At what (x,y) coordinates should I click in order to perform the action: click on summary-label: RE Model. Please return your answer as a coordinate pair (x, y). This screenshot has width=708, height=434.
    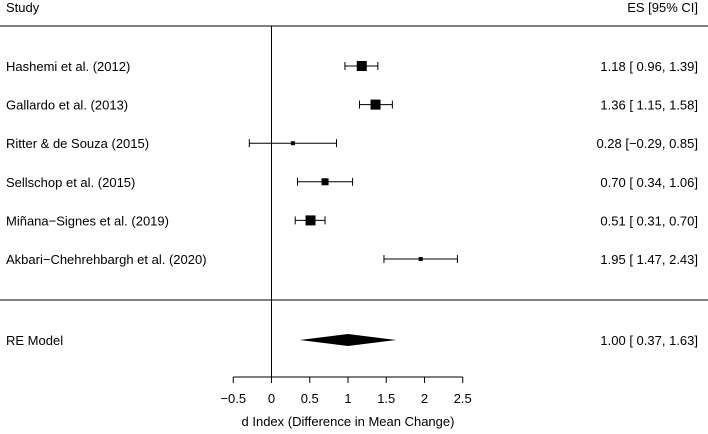
    Looking at the image, I should click on (34, 340).